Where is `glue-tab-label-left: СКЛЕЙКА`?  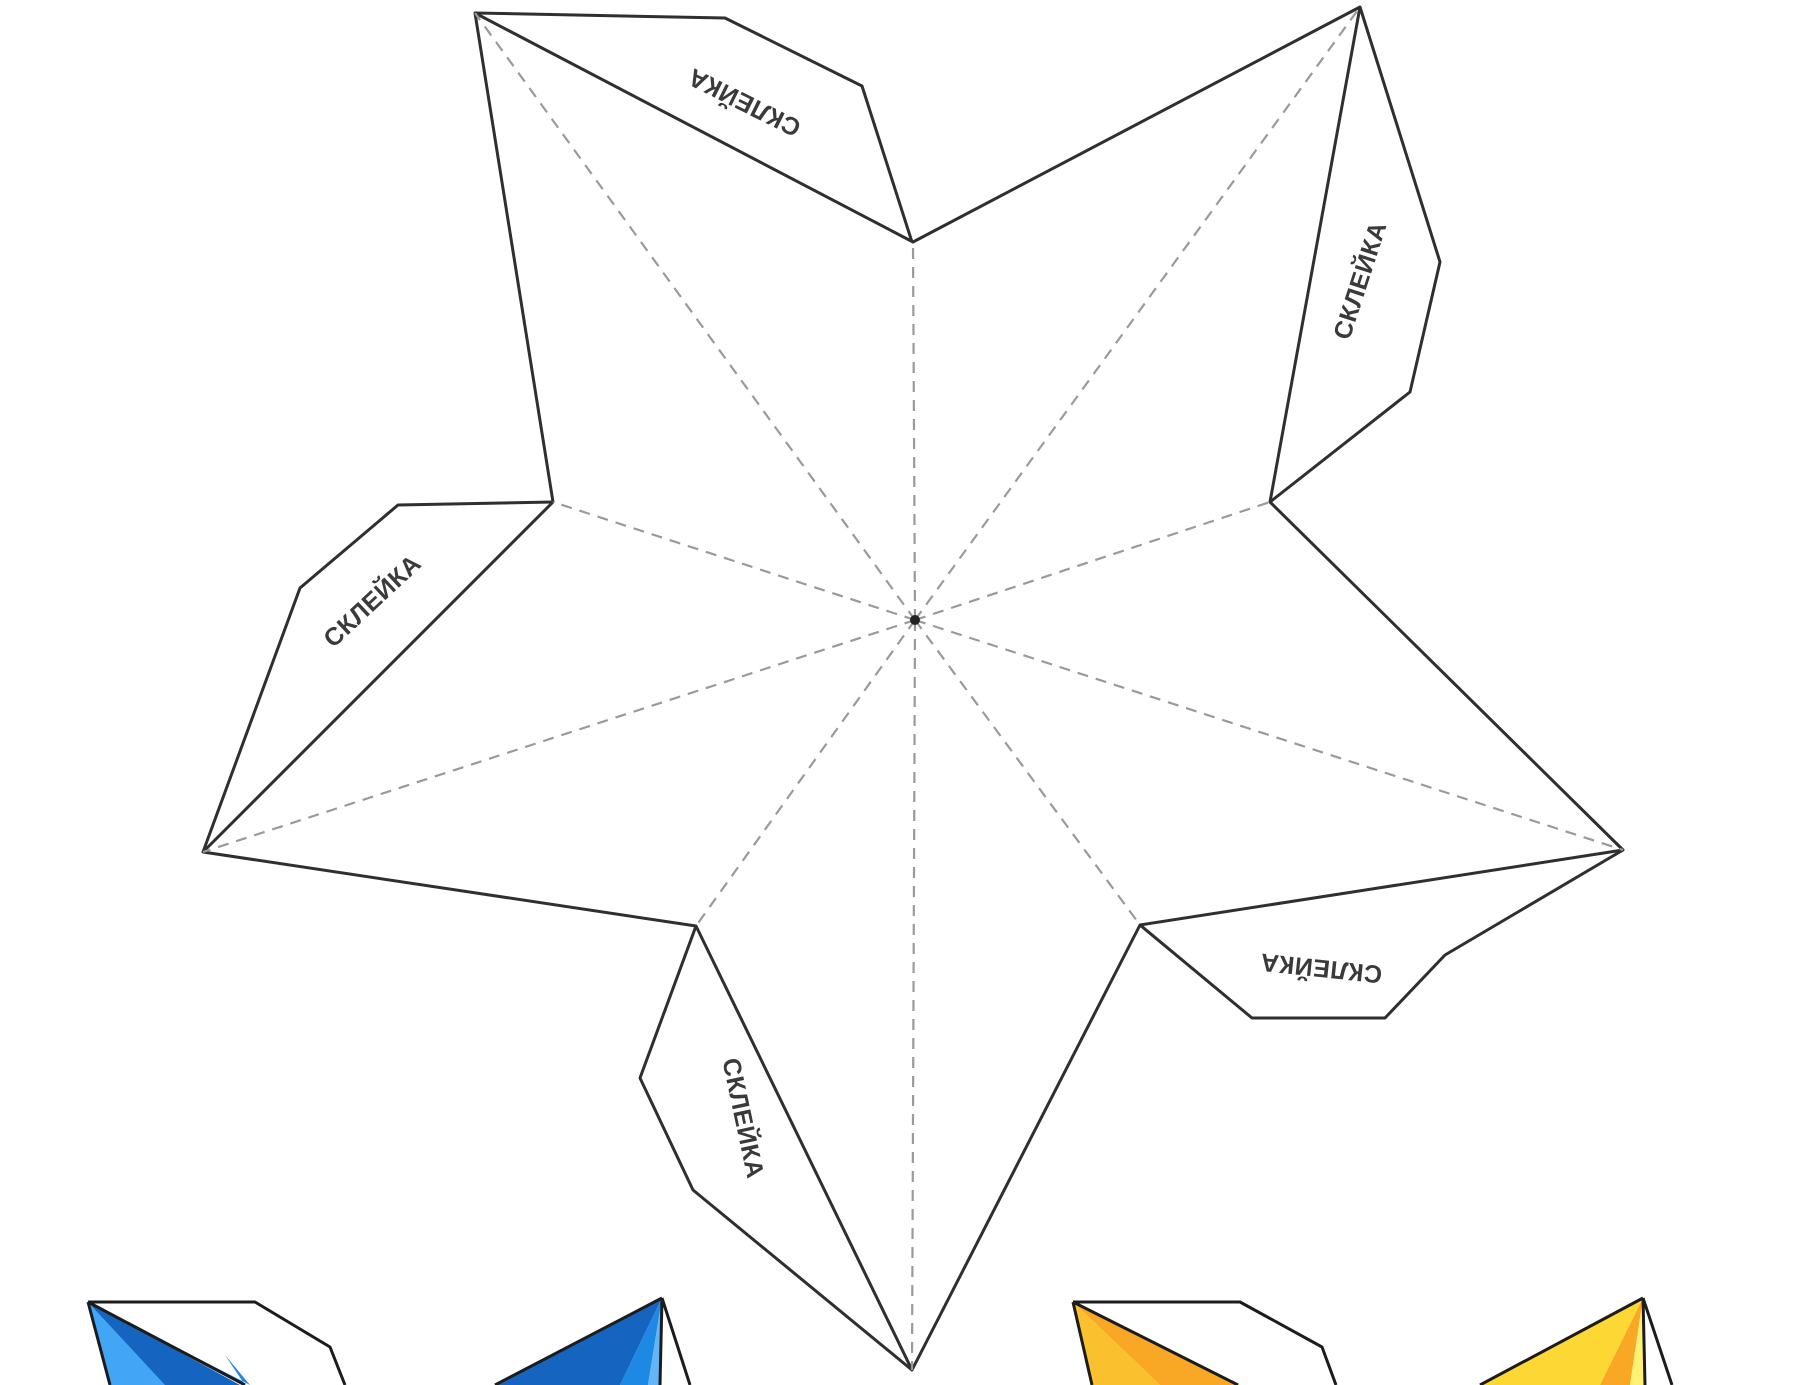
glue-tab-label-left: СКЛЕЙКА is located at coordinates (372, 600).